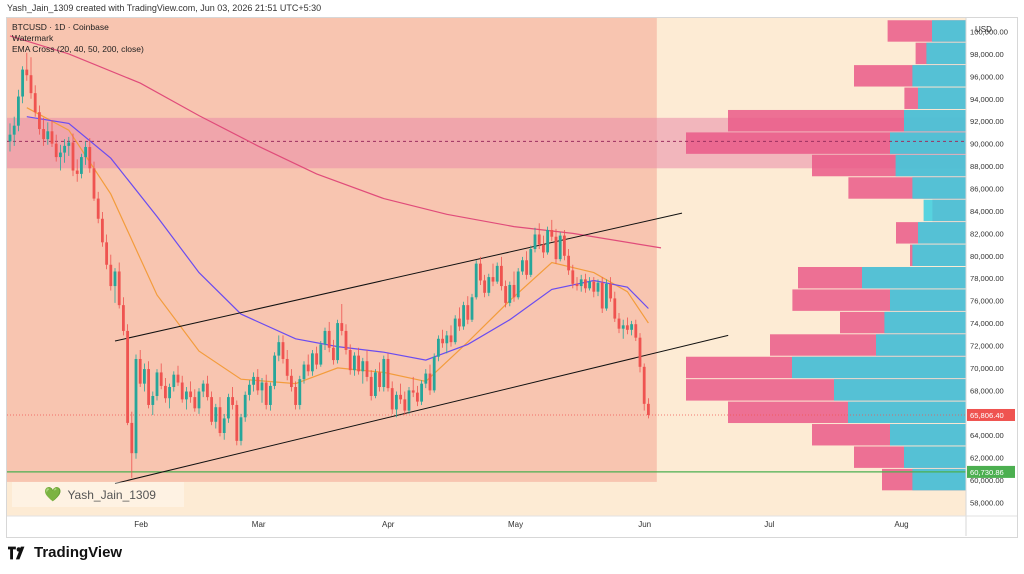  I want to click on watermark-legend-line: Watermark, so click(33, 38).